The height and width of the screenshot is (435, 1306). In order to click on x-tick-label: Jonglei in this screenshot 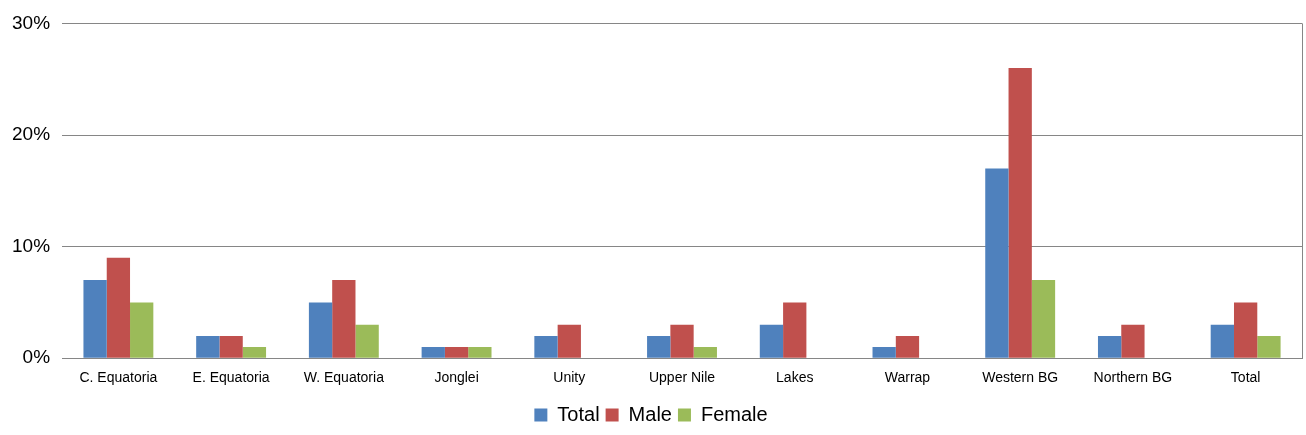, I will do `click(456, 377)`.